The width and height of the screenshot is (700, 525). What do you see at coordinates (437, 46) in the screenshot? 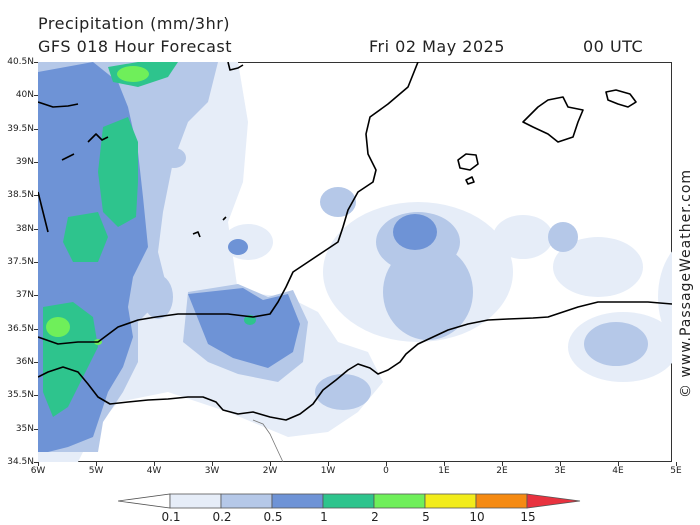
I see `forecast-date: Fri 02 May 2025` at bounding box center [437, 46].